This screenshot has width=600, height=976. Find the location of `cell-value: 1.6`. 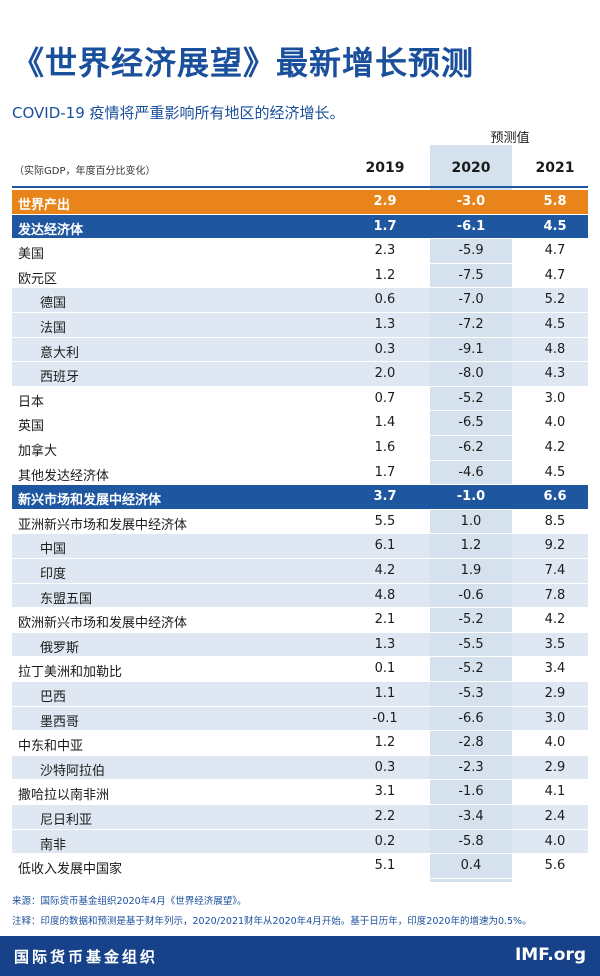

cell-value: 1.6 is located at coordinates (385, 447).